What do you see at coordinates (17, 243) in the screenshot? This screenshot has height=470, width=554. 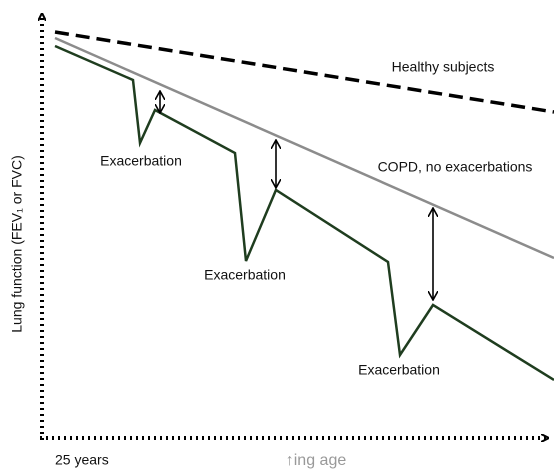 I see `y-axis-label: Lung function (FEV₁ or FVC)` at bounding box center [17, 243].